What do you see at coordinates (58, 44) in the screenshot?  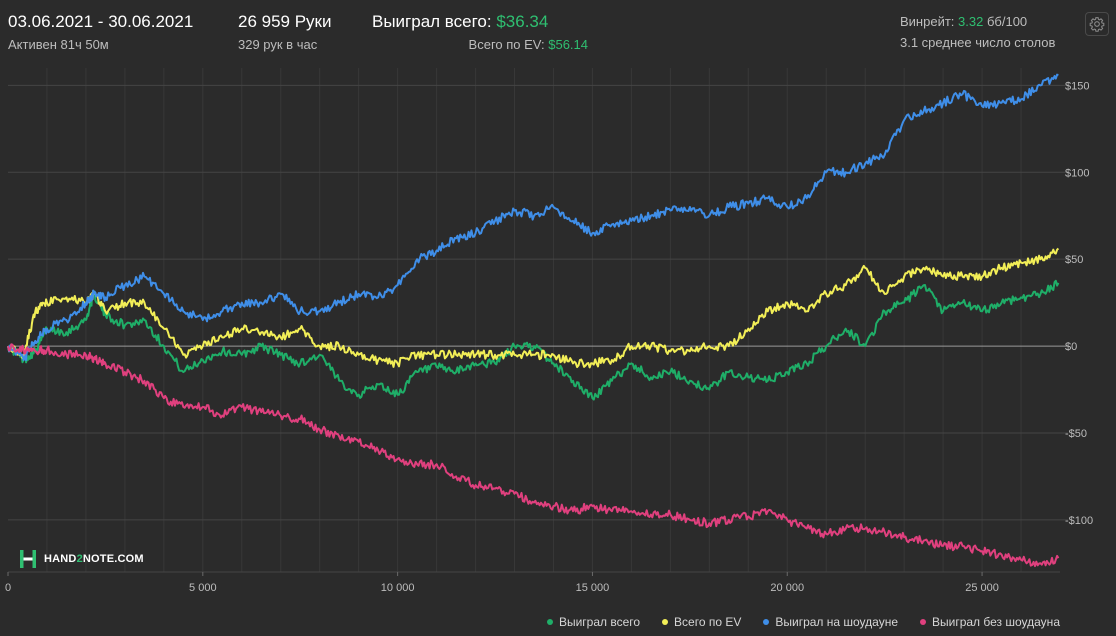 I see `active-time: Активен 81ч 50м` at bounding box center [58, 44].